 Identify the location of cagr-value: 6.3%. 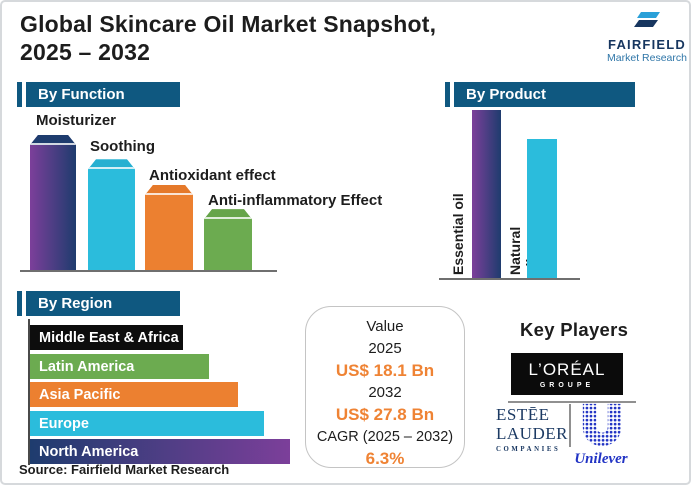
(385, 458).